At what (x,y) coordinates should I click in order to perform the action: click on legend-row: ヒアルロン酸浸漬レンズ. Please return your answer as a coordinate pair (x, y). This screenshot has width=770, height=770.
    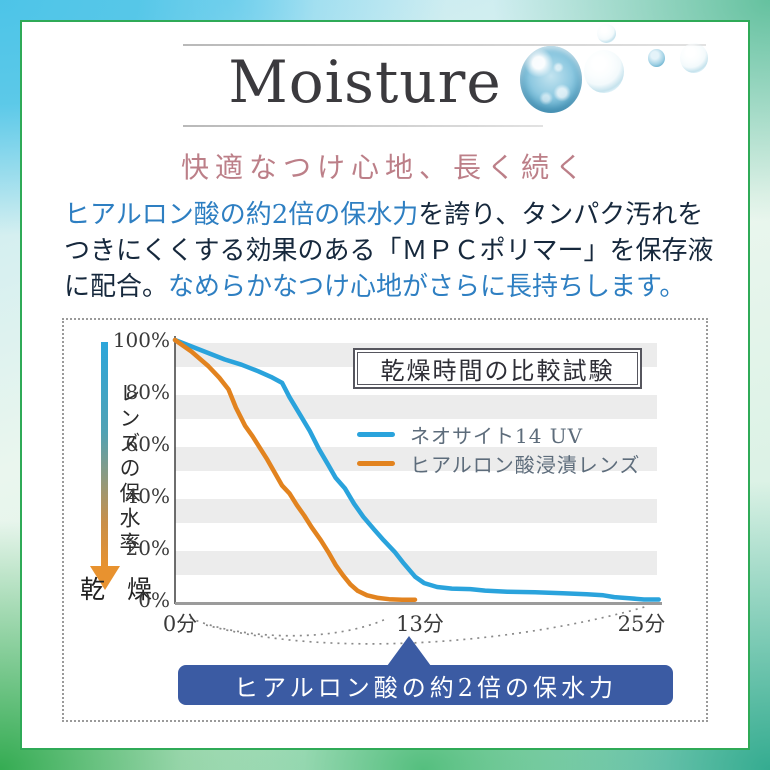
    Looking at the image, I should click on (498, 463).